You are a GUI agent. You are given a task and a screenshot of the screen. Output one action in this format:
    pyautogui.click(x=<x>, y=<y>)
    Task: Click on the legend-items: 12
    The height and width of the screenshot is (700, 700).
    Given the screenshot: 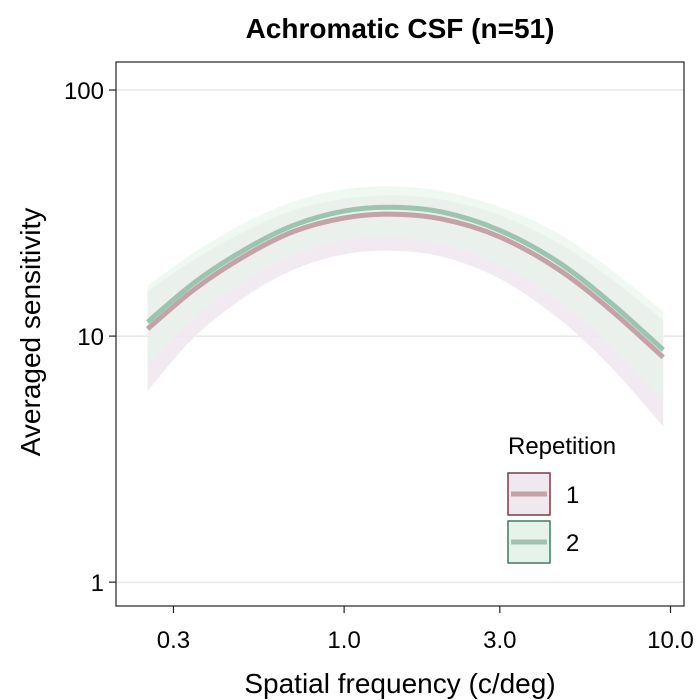 What is the action you would take?
    pyautogui.click(x=543, y=518)
    